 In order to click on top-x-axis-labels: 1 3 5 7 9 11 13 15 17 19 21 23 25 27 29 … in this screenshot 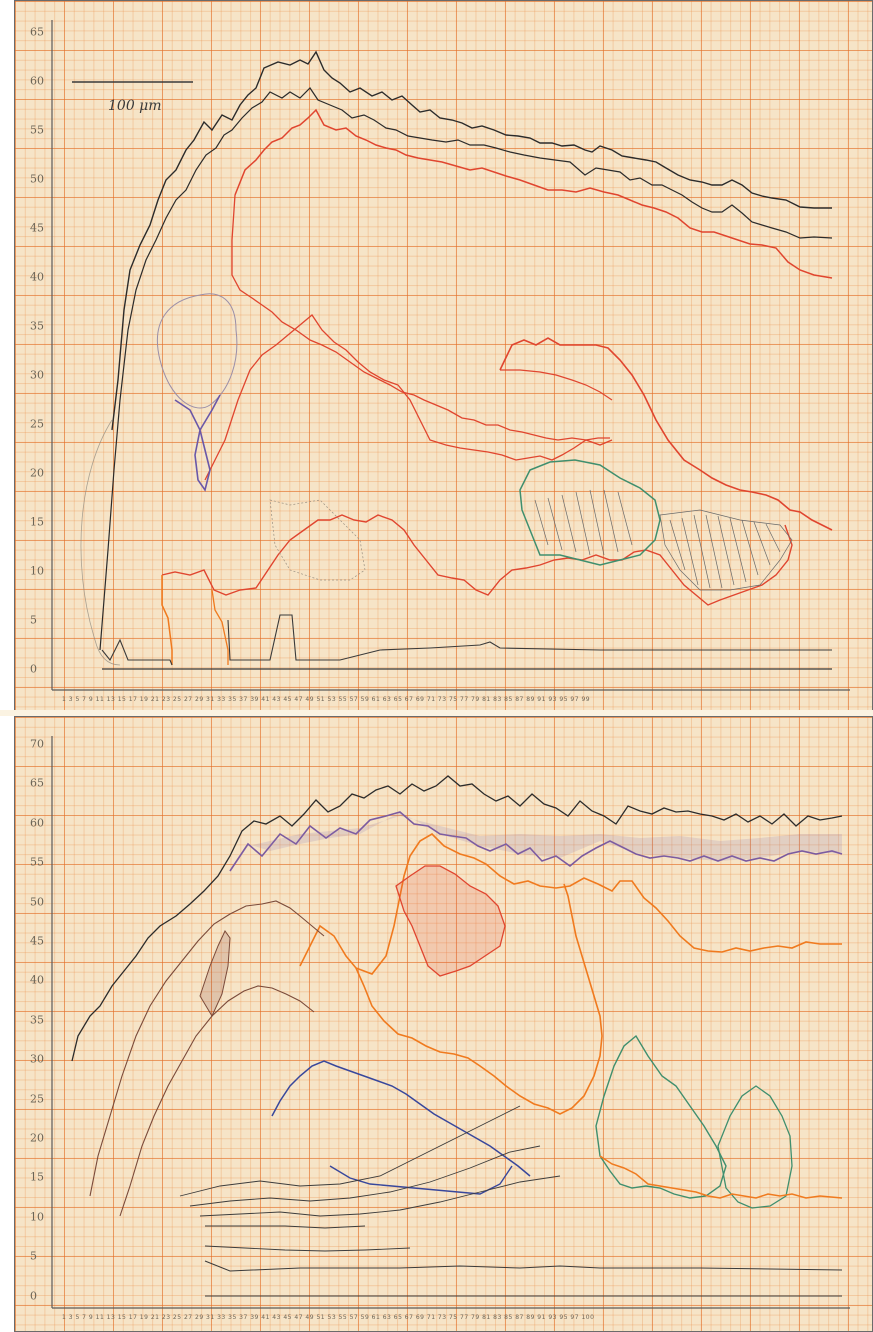, I will do `click(326, 699)`.